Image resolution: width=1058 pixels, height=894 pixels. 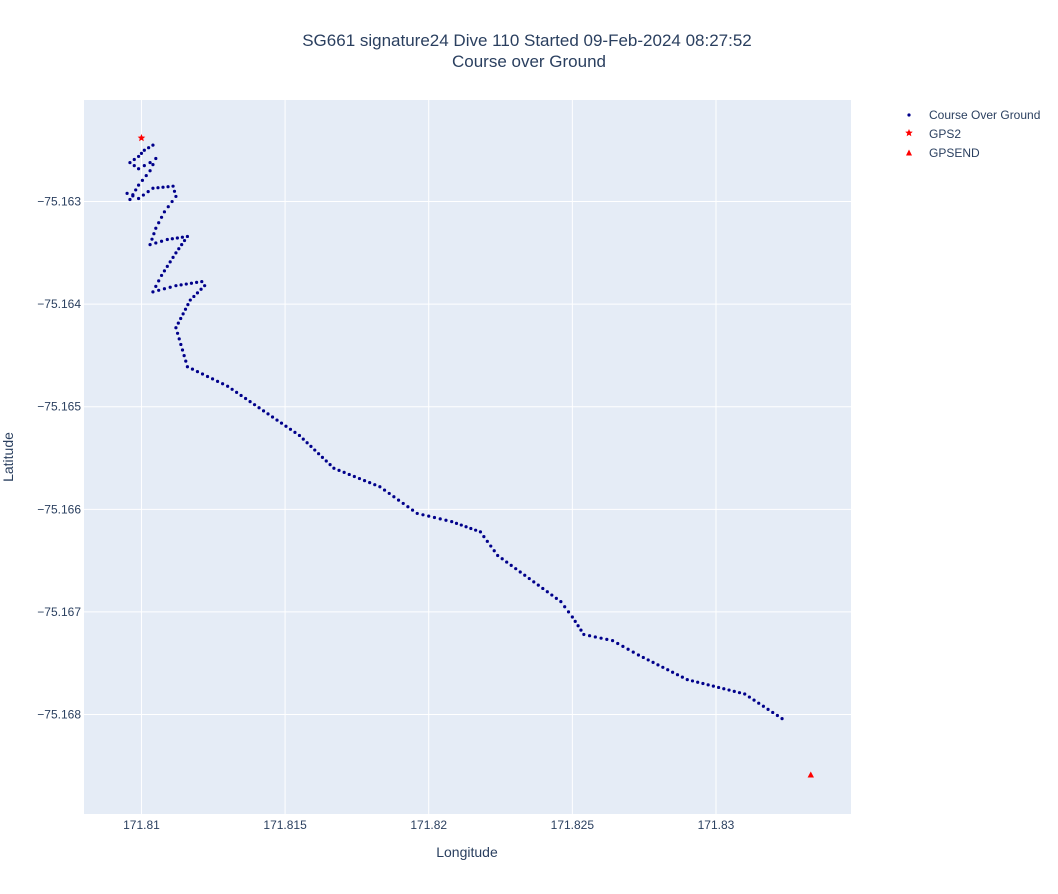 I want to click on gps2-star-marker, so click(x=141, y=137).